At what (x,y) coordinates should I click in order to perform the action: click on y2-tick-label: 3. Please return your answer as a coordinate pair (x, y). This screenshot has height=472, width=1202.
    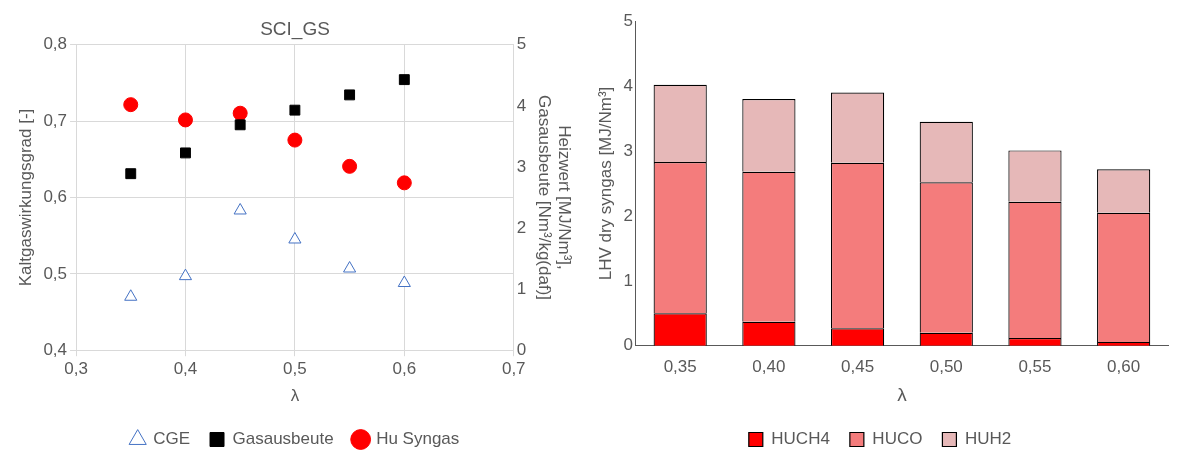
    Looking at the image, I should click on (521, 166).